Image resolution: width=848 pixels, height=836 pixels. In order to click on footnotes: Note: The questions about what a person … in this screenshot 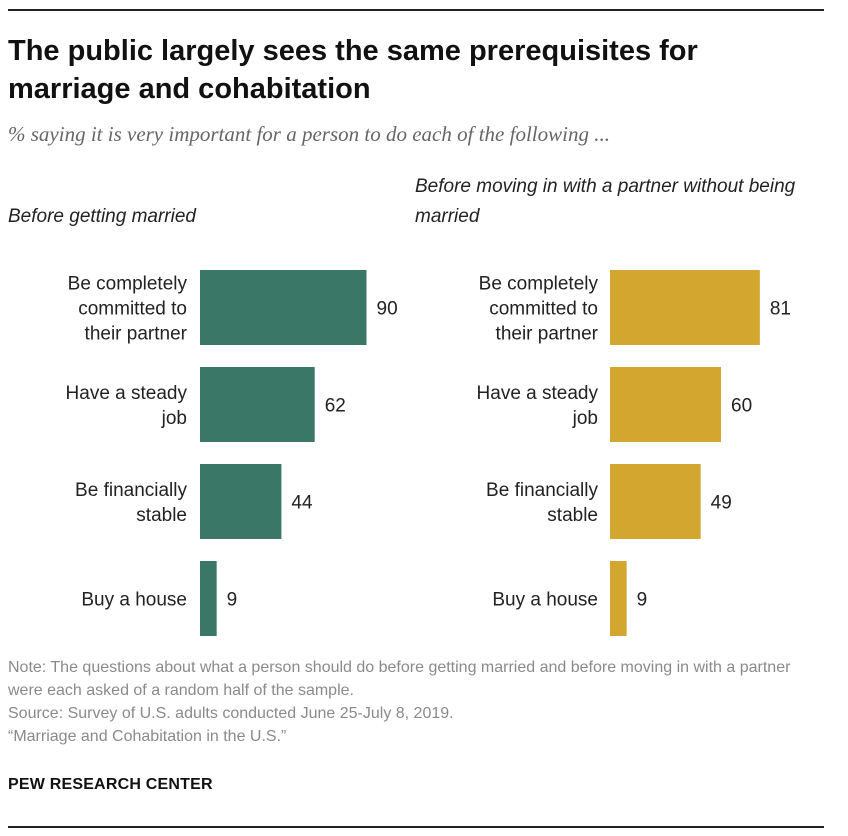, I will do `click(418, 702)`.